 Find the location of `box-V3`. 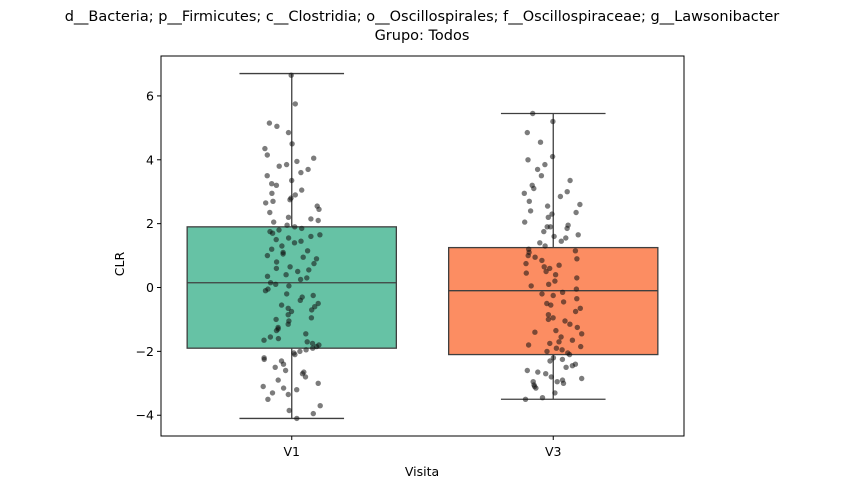

box-V3 is located at coordinates (553, 256).